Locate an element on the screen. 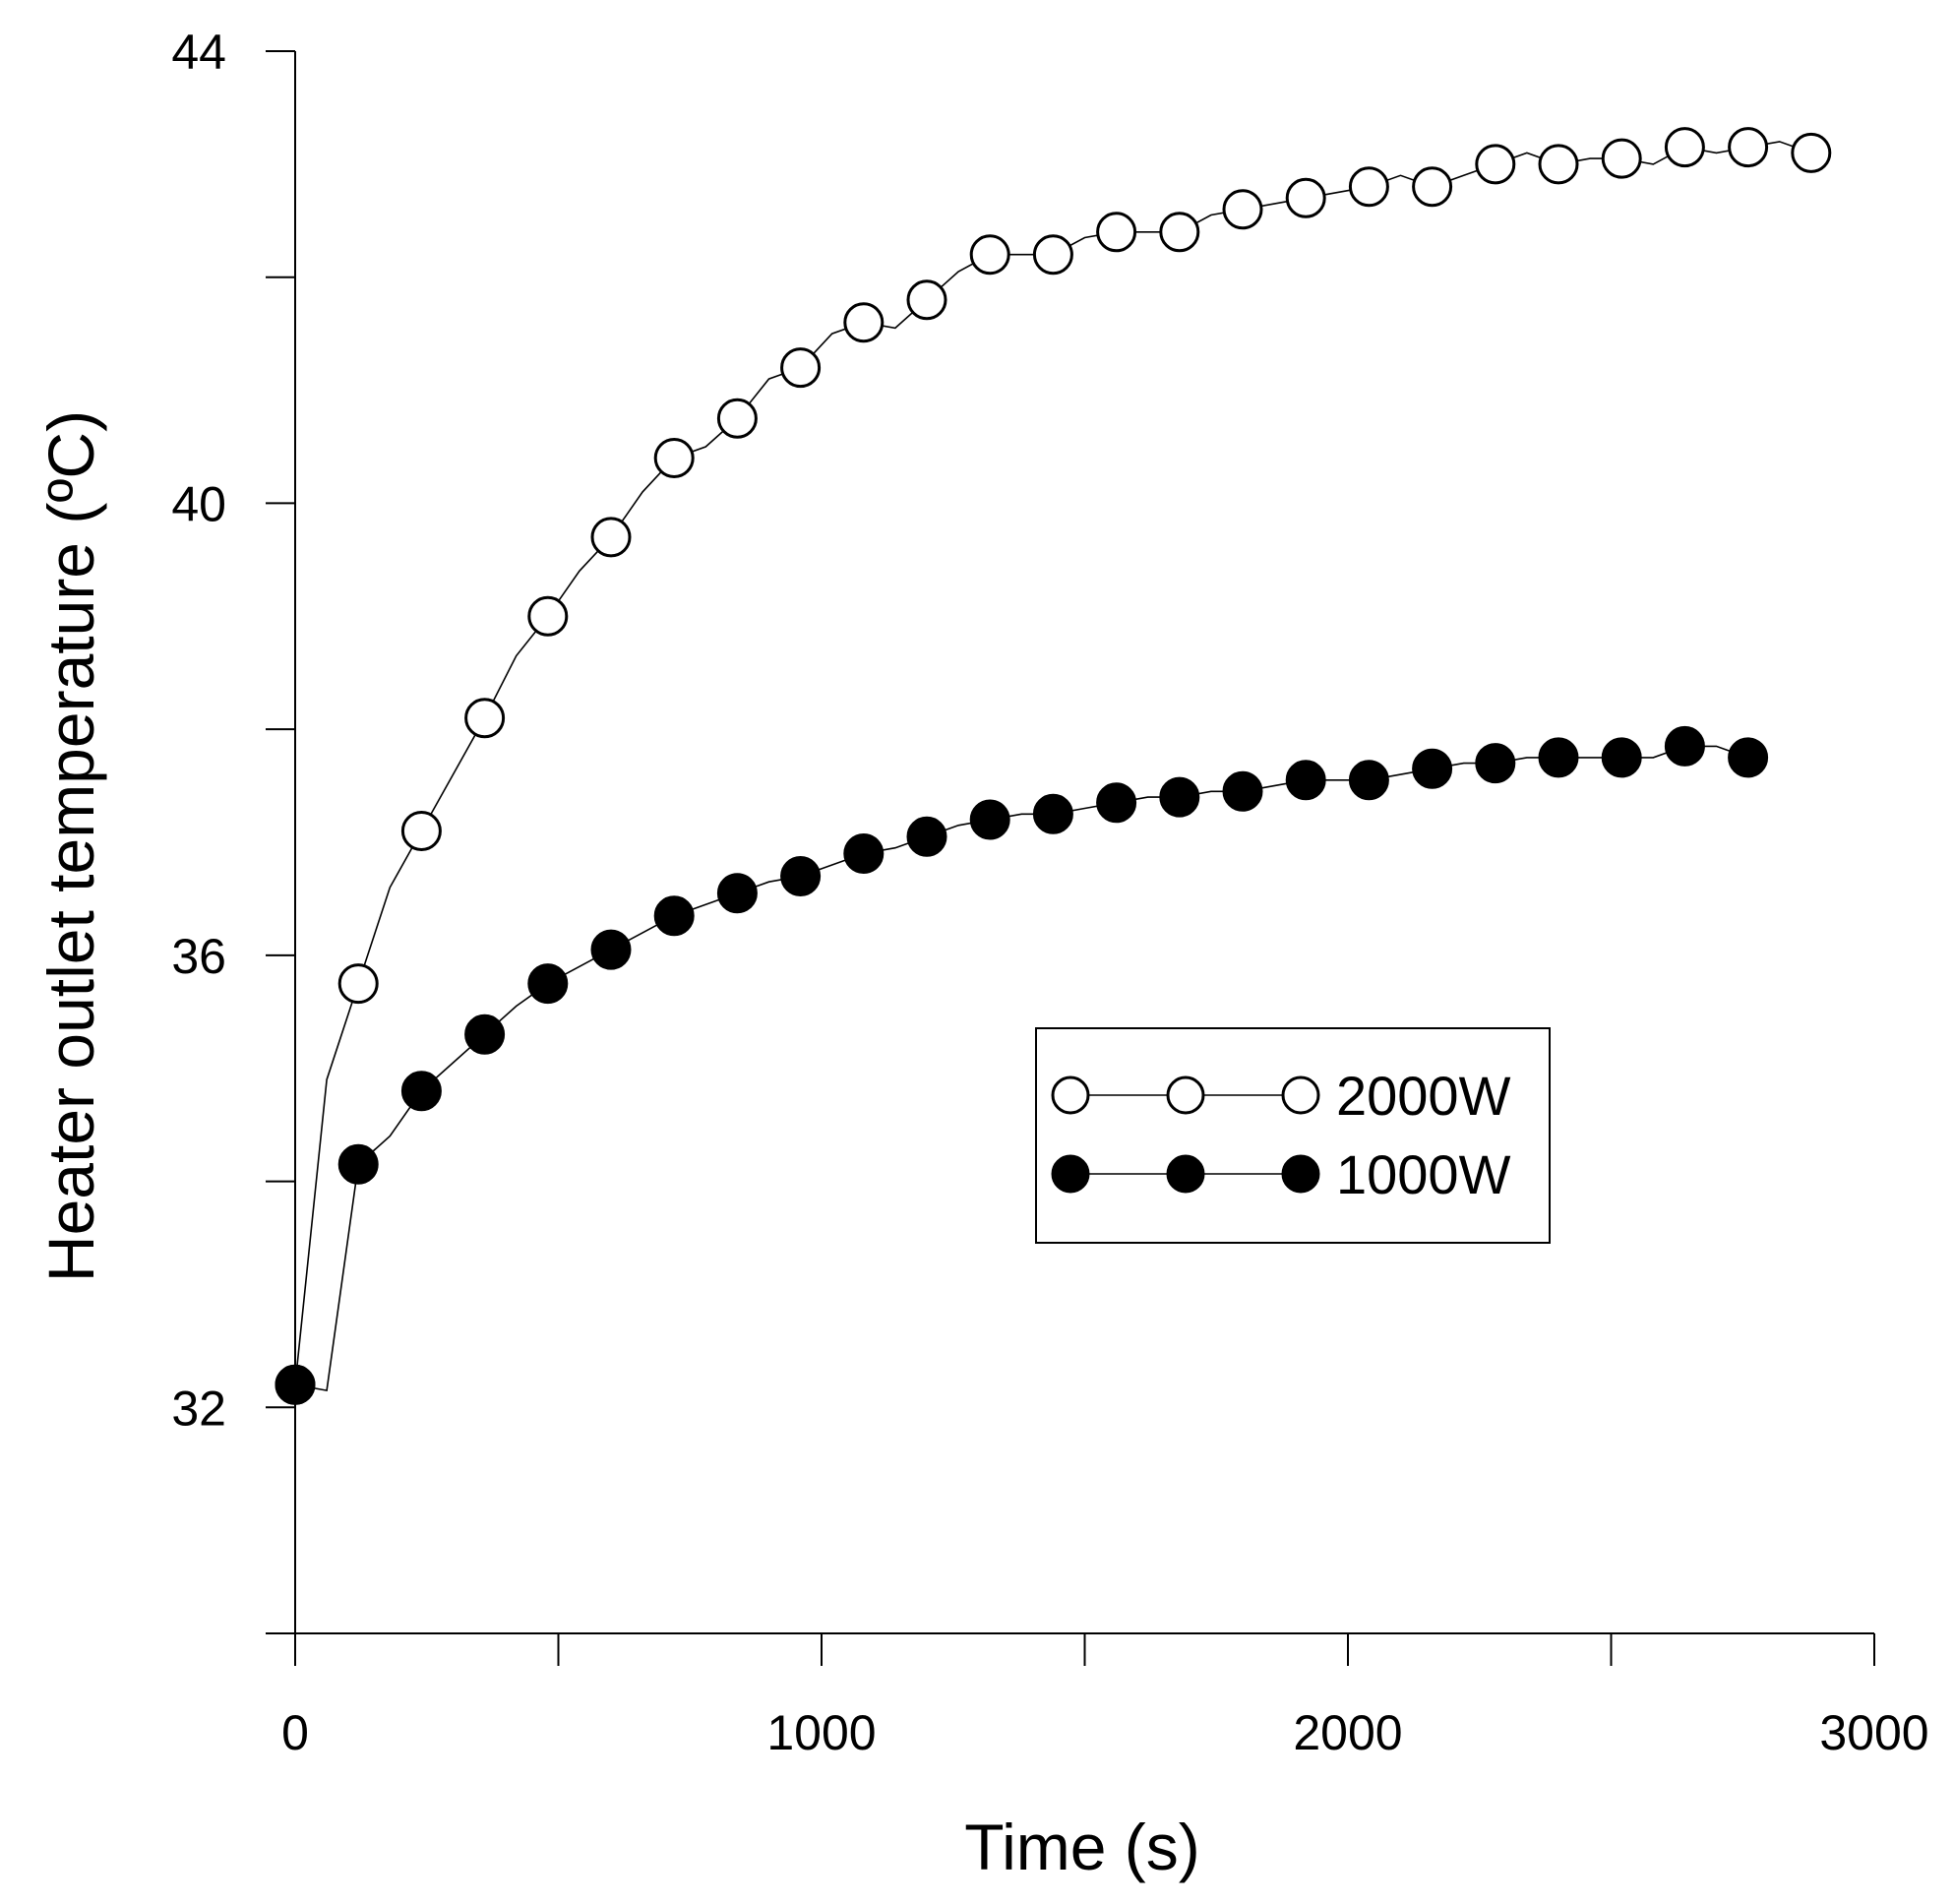  legend-entry-1000w: 1000W is located at coordinates (1281, 1174).